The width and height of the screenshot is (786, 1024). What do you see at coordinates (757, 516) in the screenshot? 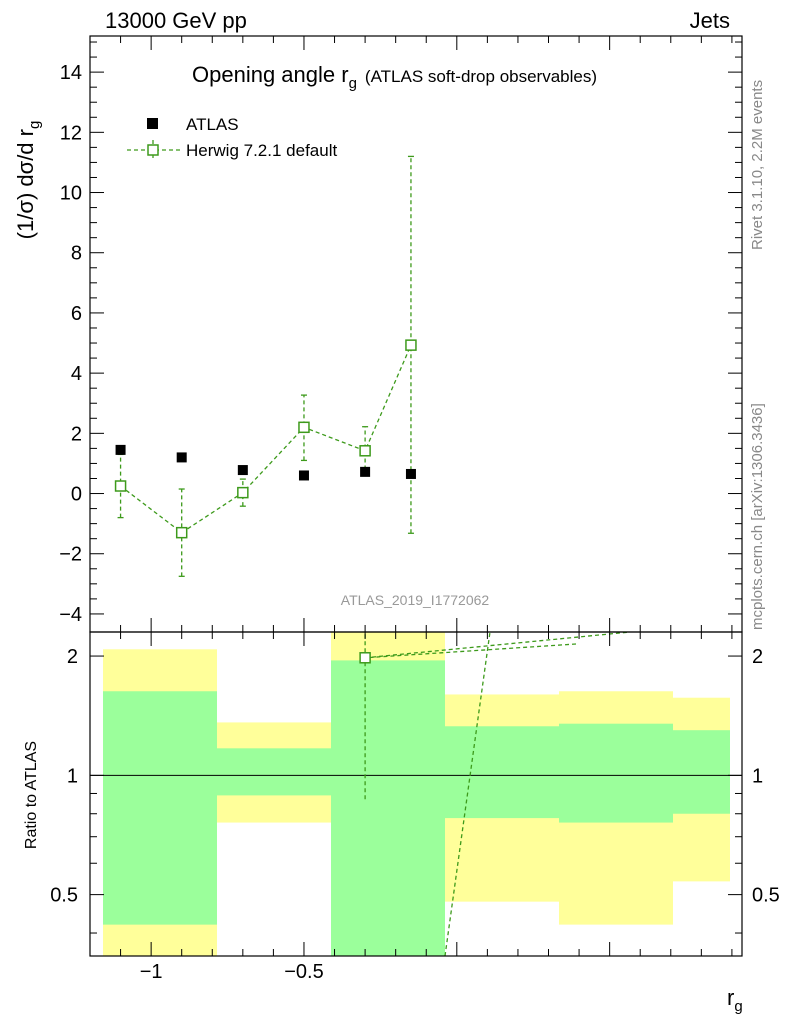
I see `mcplots-label: mcplots.cern.ch [arXiv:1306.3436]` at bounding box center [757, 516].